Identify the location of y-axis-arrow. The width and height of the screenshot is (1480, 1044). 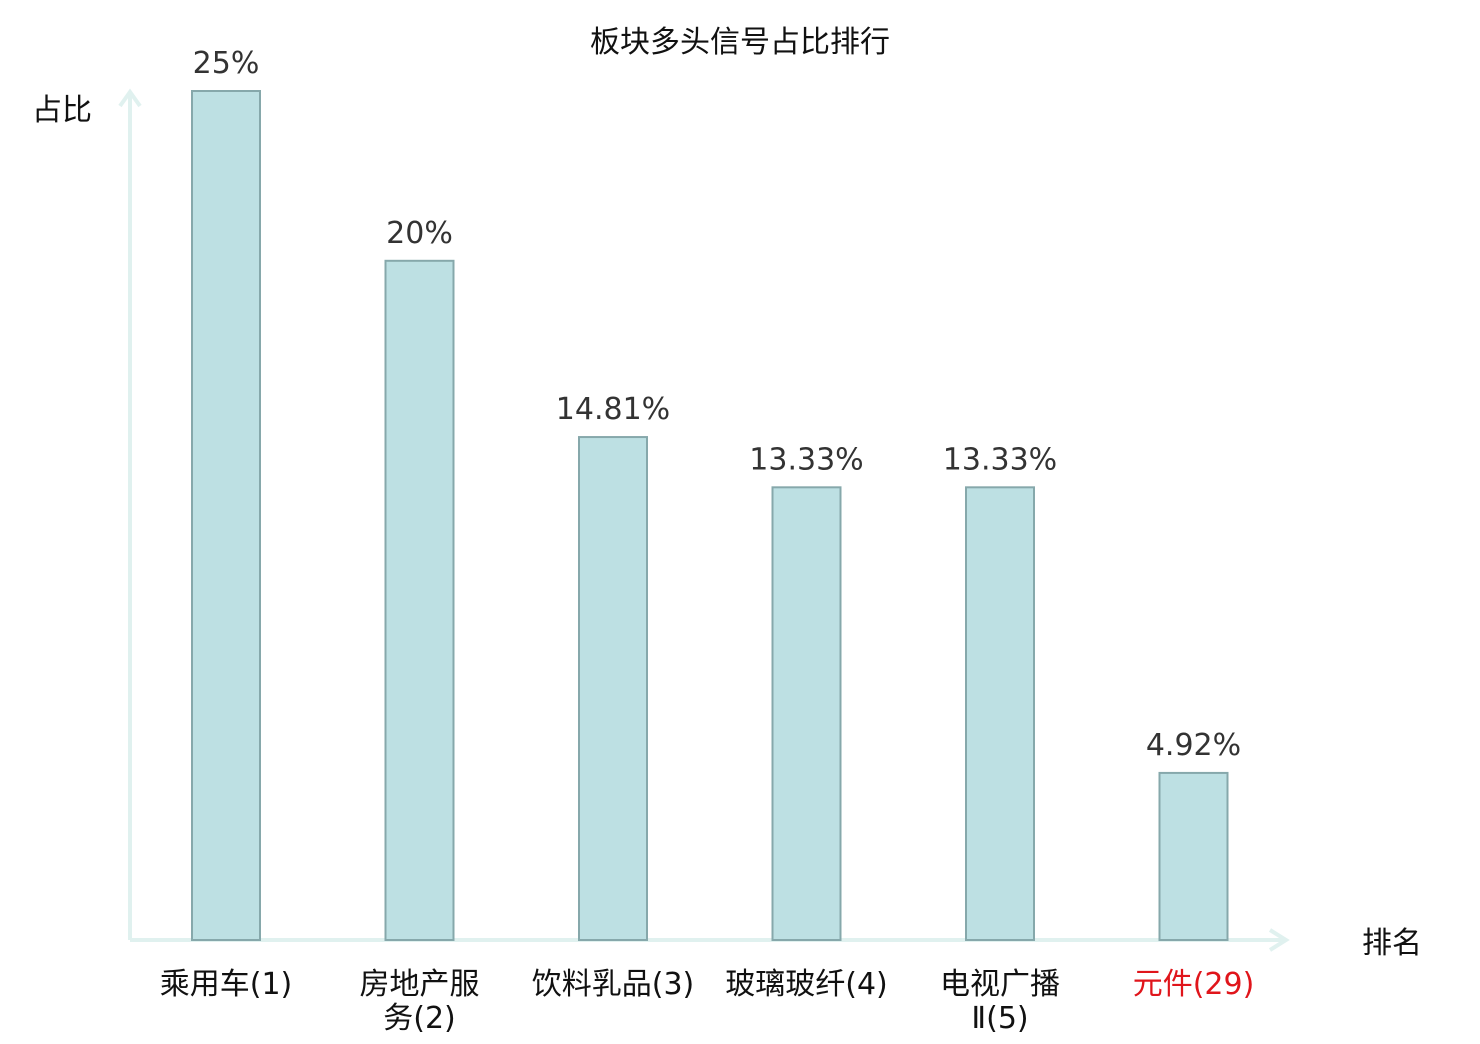
(130, 98).